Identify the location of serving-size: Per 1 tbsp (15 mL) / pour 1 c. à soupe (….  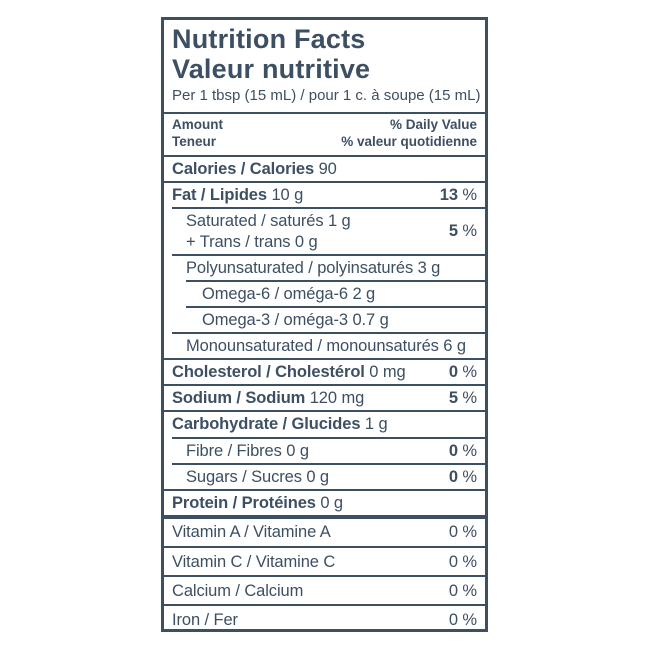
(326, 96).